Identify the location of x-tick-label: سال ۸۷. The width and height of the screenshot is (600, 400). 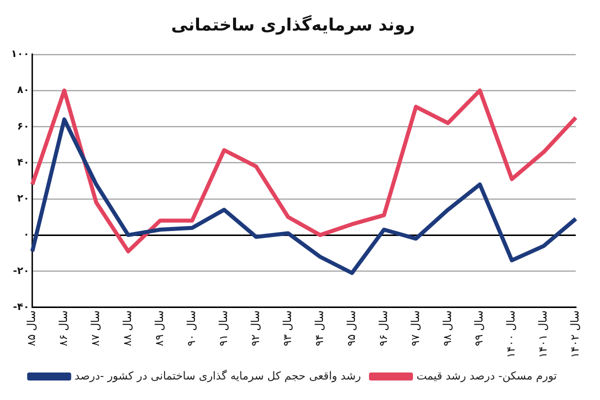
(95, 328).